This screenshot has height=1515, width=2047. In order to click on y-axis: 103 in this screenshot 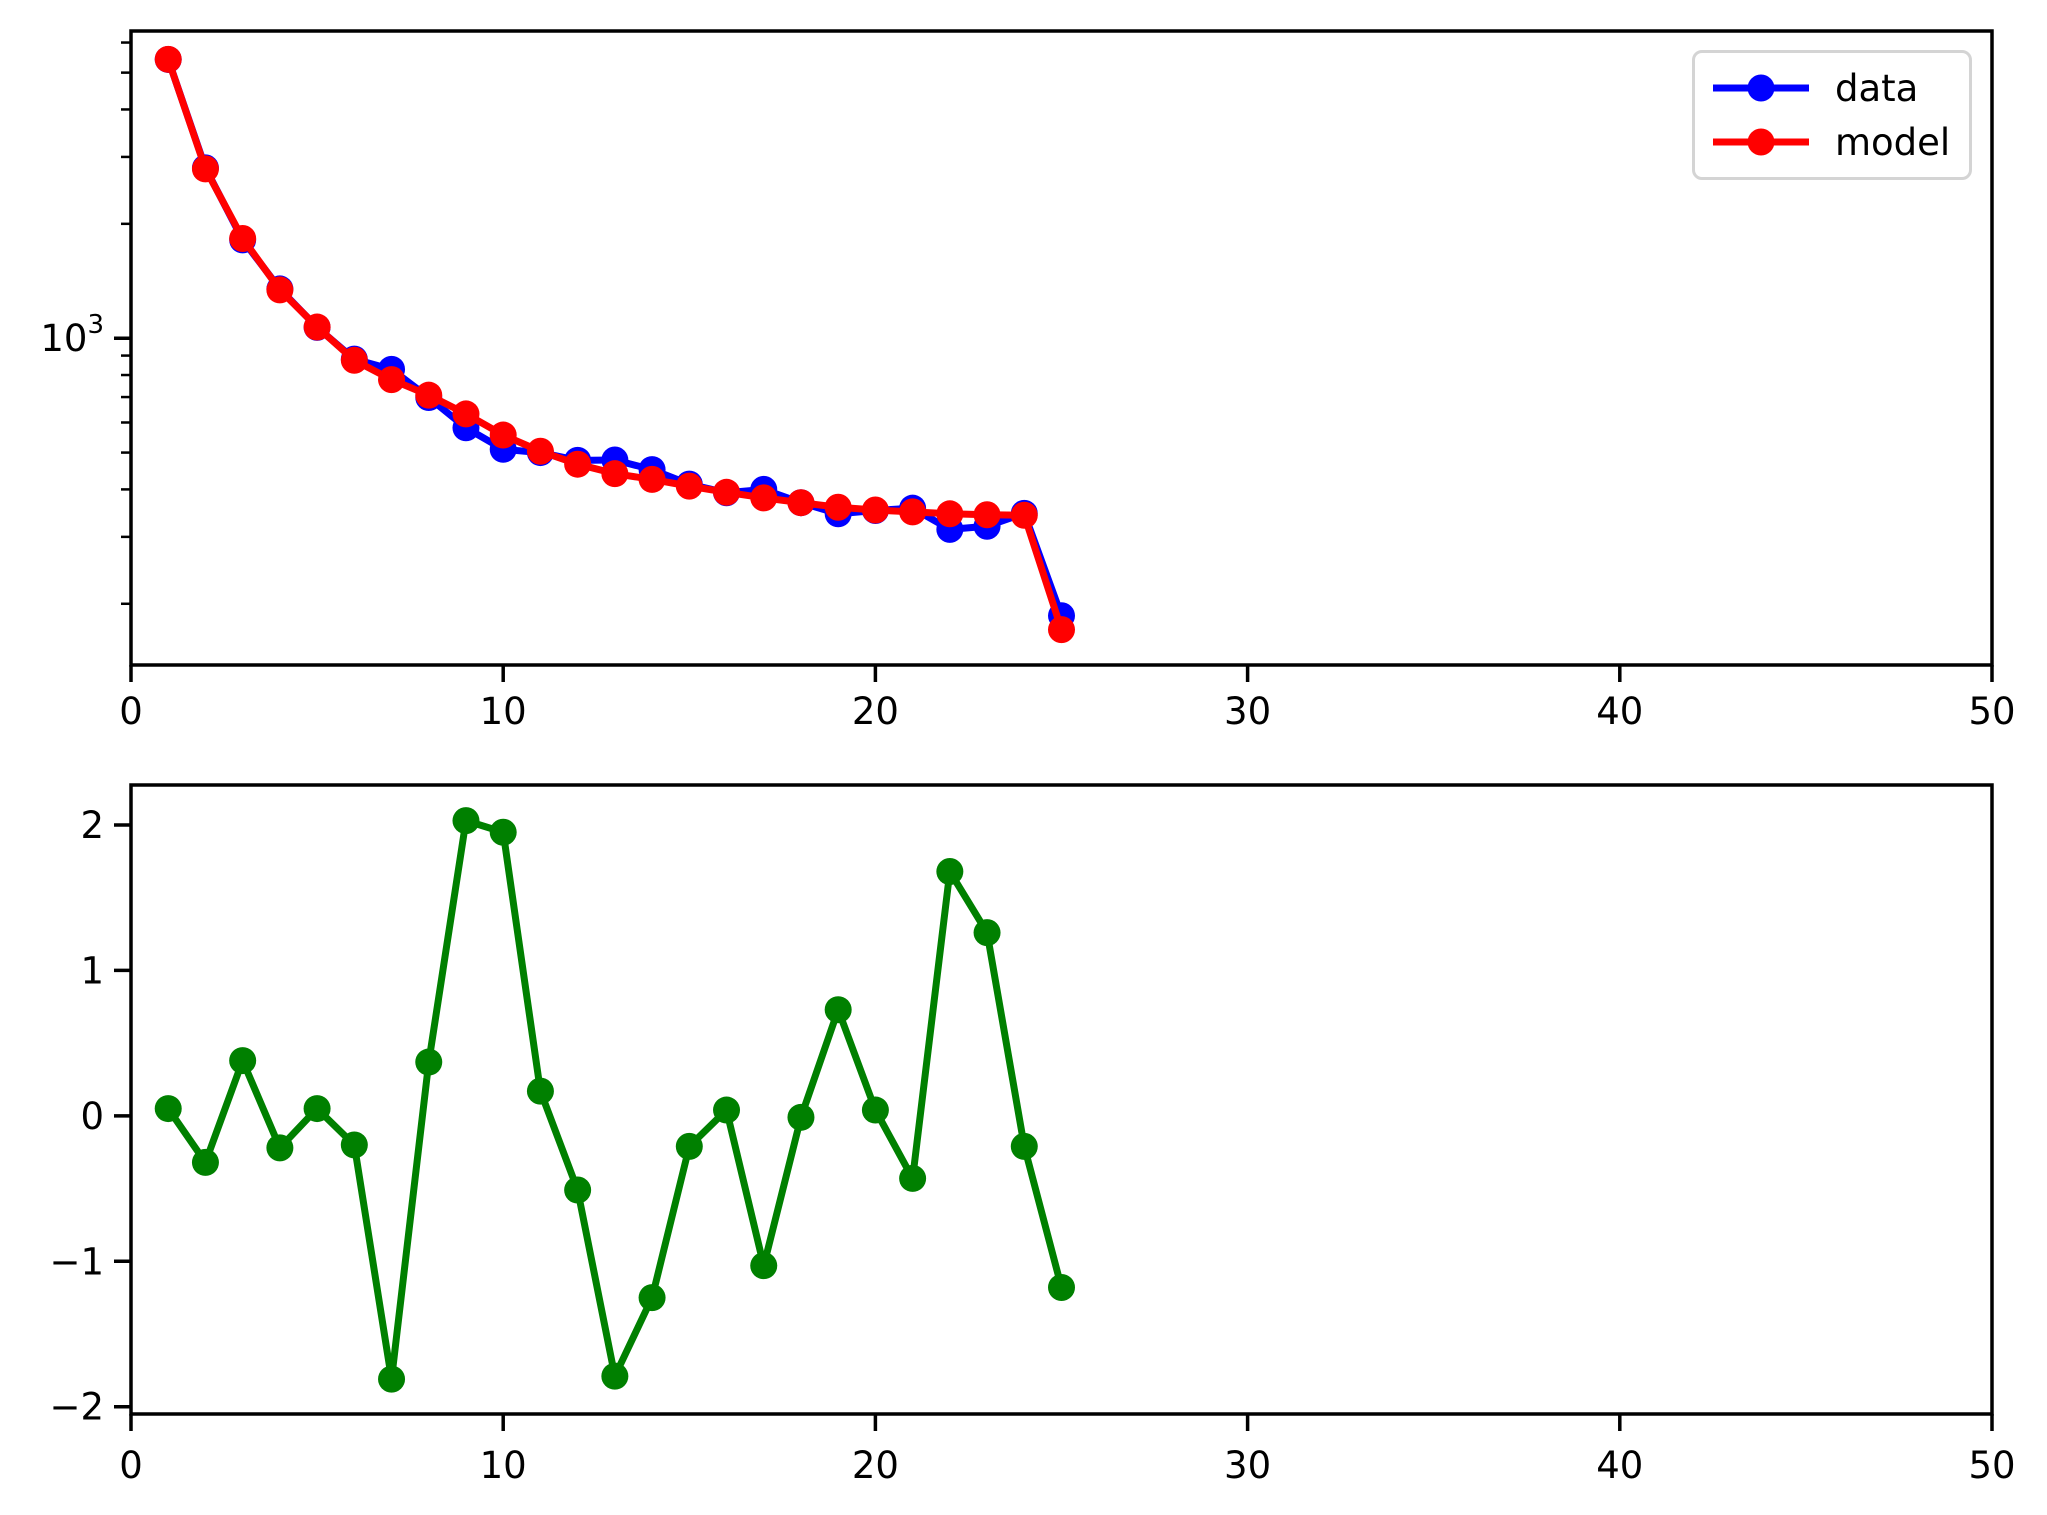, I will do `click(85, 323)`.